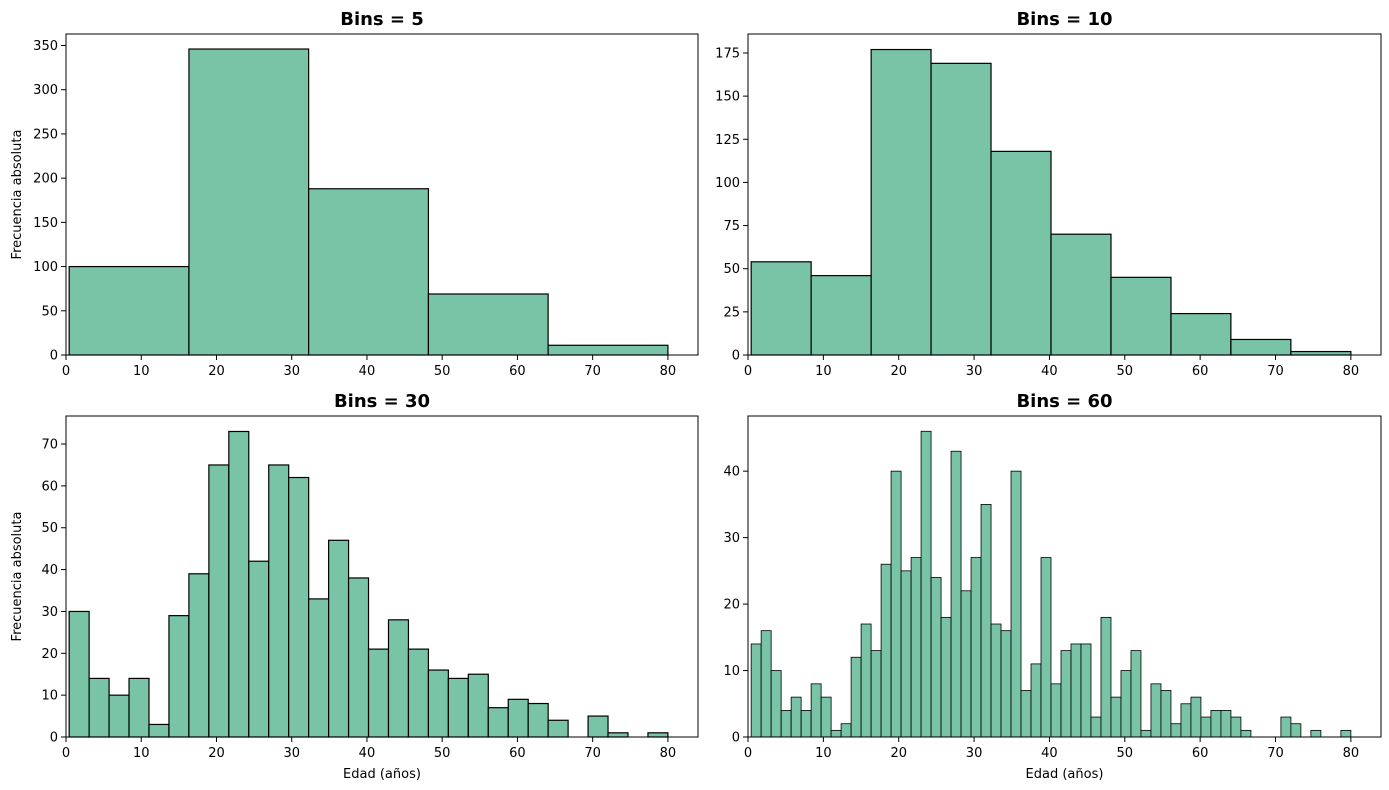 This screenshot has height=790, width=1389. I want to click on chart-title: Bins = 30, so click(382, 401).